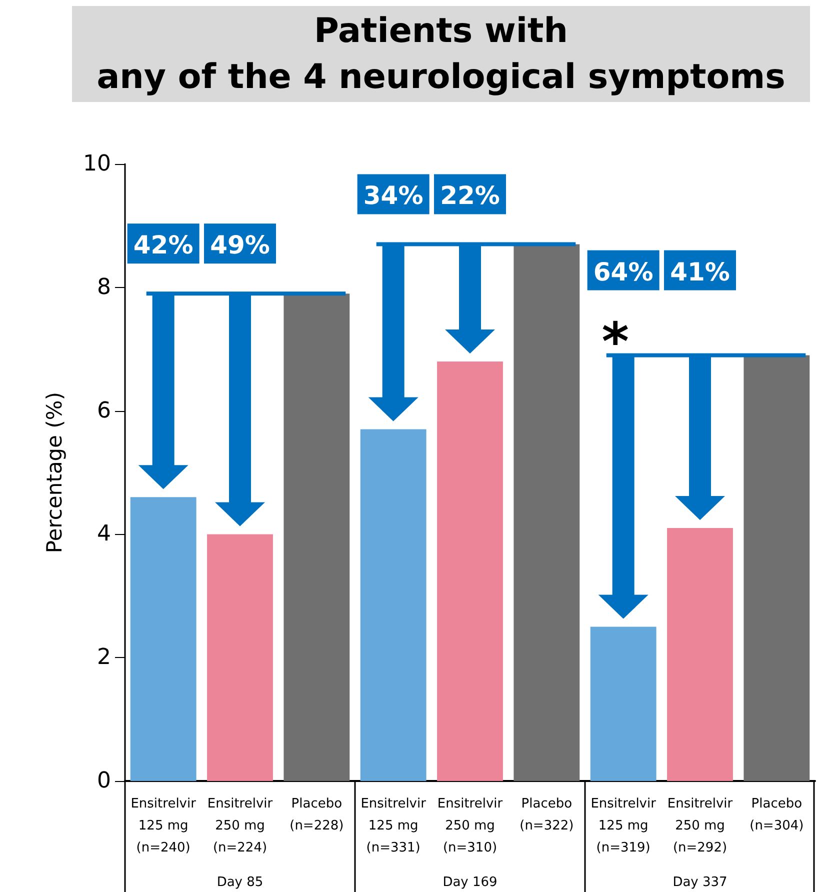 The image size is (818, 892). What do you see at coordinates (700, 882) in the screenshot?
I see `text: Day 337` at bounding box center [700, 882].